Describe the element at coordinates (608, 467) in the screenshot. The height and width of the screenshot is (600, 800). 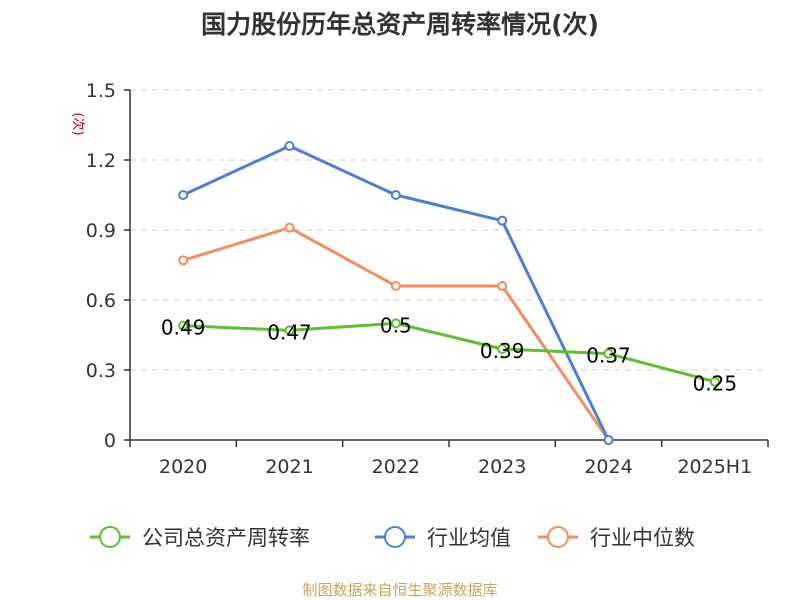
I see `x-tick-label: 2024` at that location.